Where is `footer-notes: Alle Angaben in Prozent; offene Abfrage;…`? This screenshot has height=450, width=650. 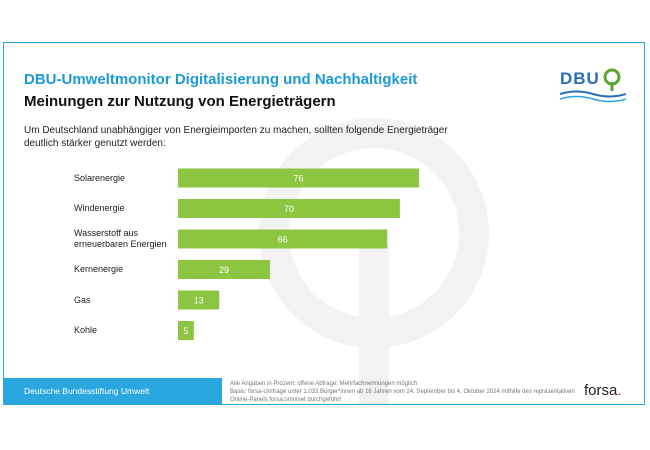 footer-notes: Alle Angaben in Prozent; offene Abfrage;… is located at coordinates (402, 392).